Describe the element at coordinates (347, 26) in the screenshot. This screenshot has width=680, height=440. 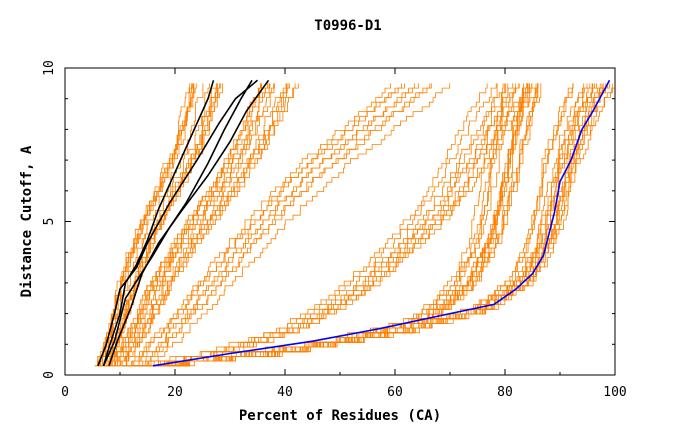
I see `chart-title: T0996-D1` at that location.